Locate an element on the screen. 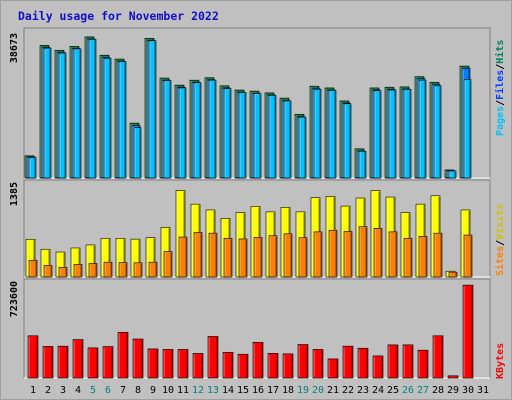  x-tick-day-5: 5 is located at coordinates (93, 390).